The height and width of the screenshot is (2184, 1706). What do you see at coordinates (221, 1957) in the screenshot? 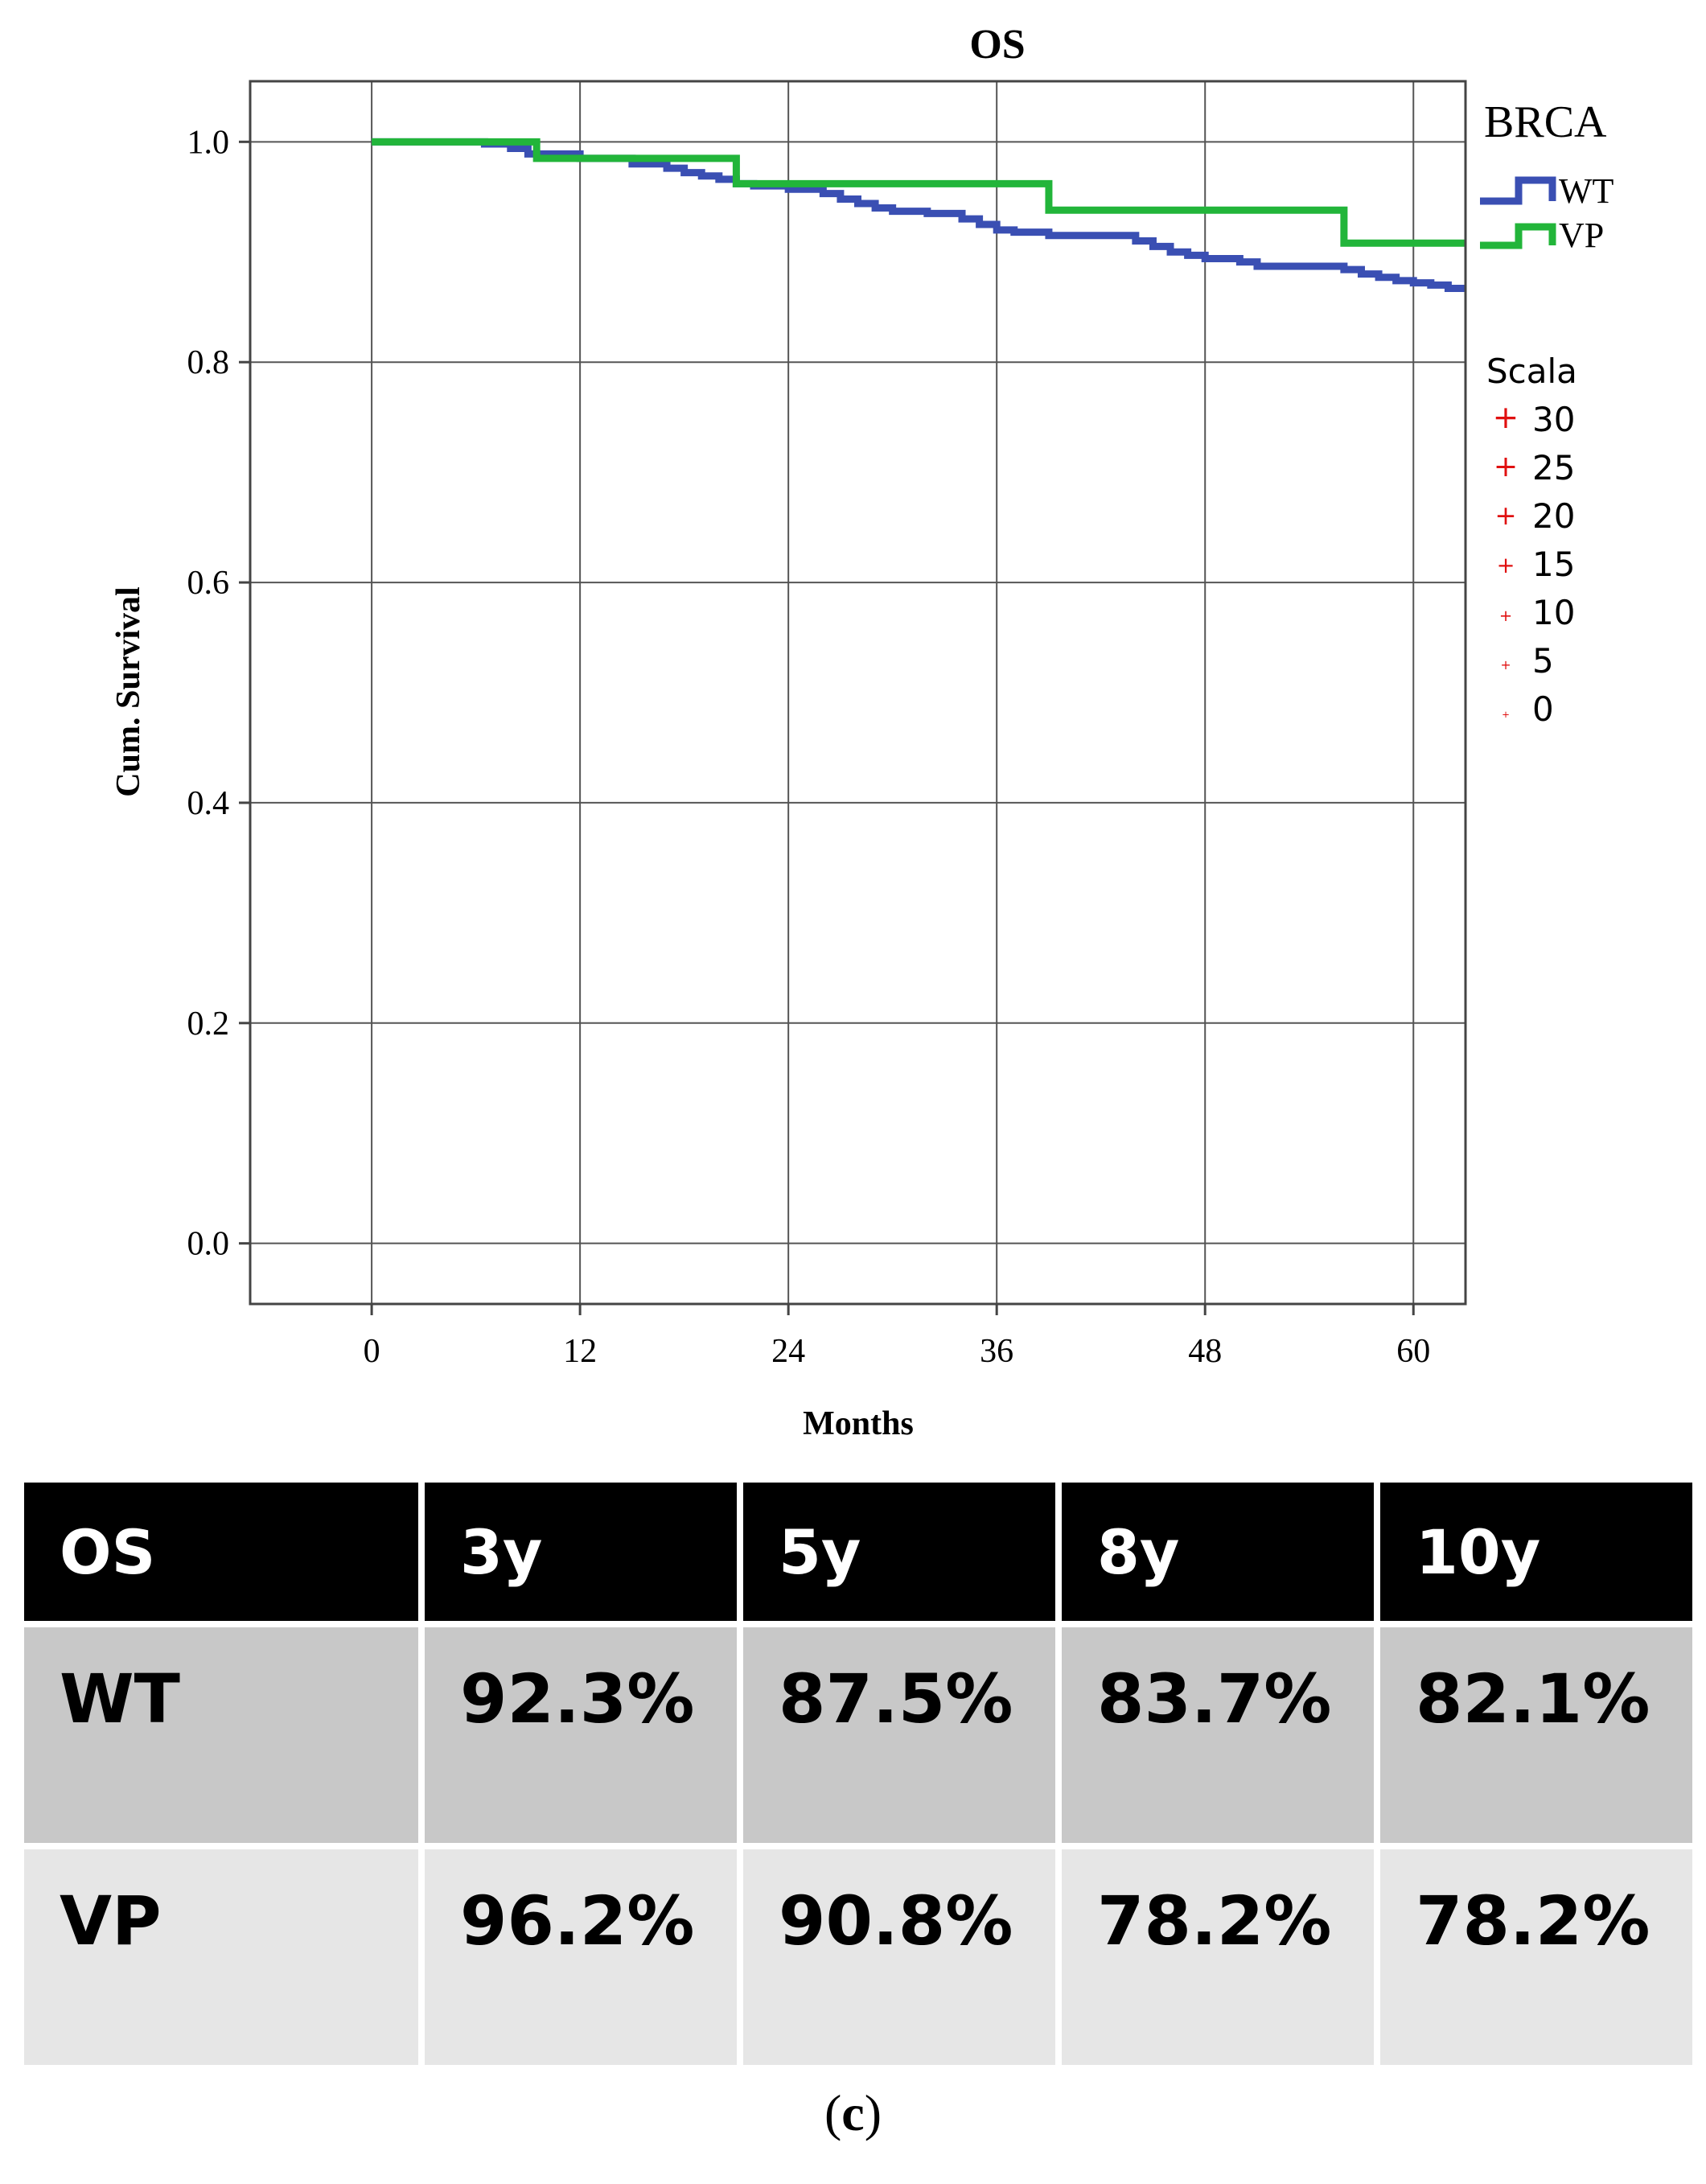
I see `row-label-vp: VP` at bounding box center [221, 1957].